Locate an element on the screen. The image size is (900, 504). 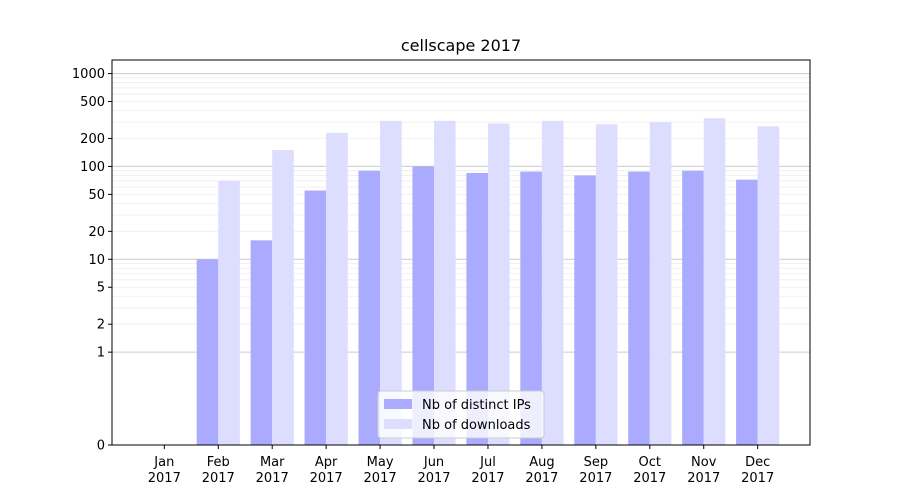
y-tick-label: 20 is located at coordinates (96, 232).